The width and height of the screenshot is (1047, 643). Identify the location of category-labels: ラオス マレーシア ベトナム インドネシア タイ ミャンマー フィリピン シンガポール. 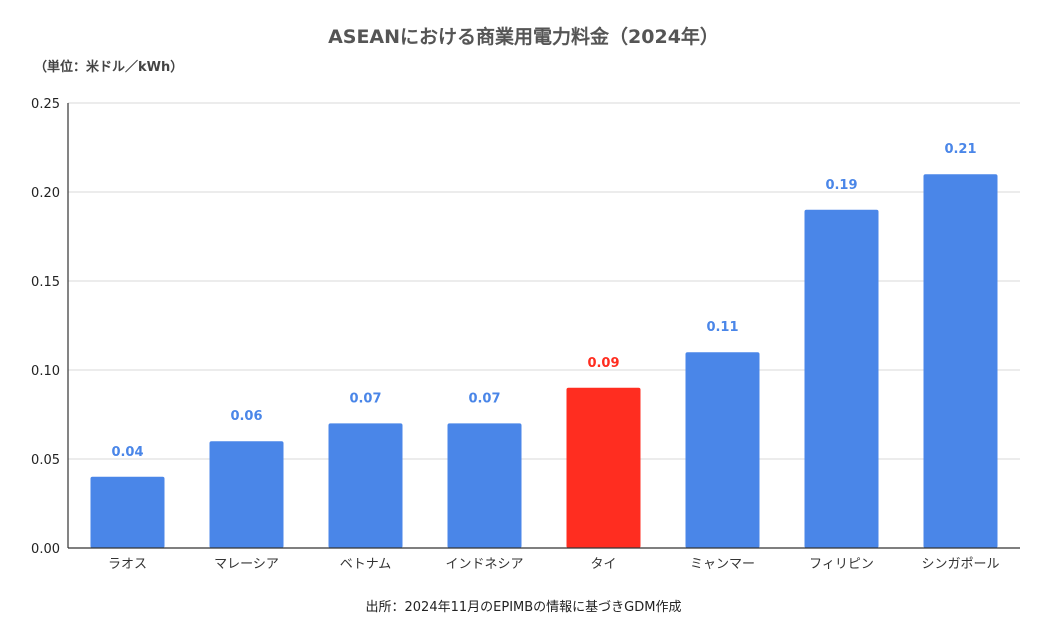
(554, 564).